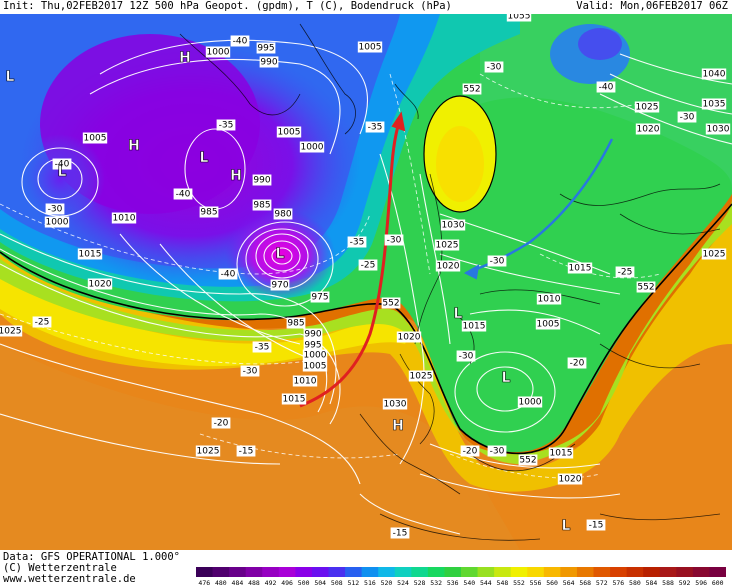 The width and height of the screenshot is (732, 587). I want to click on color-scale-tick-label: 536, so click(452, 583).